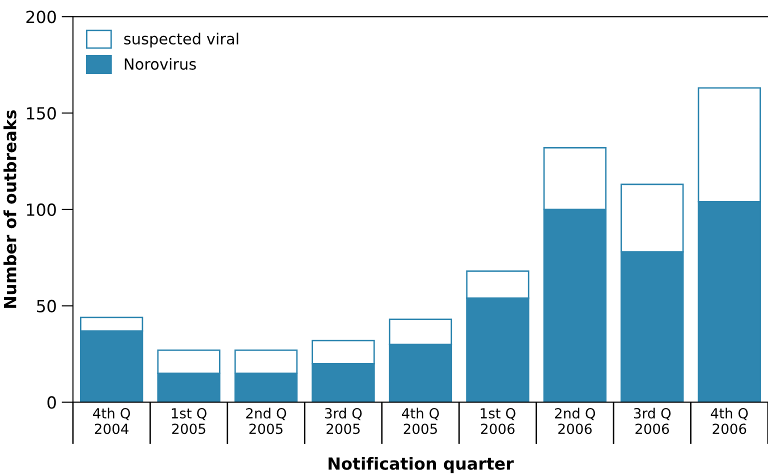 This screenshot has height=476, width=768. What do you see at coordinates (420, 421) in the screenshot?
I see `x-tick-label: 4th Q 2005` at bounding box center [420, 421].